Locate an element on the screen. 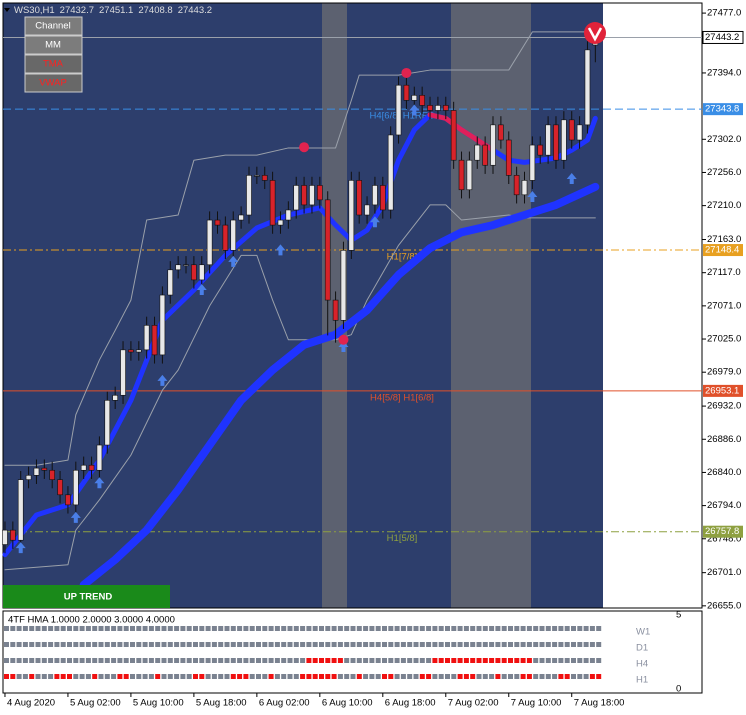 This screenshot has width=746, height=715. button-label: Channel is located at coordinates (52, 26).